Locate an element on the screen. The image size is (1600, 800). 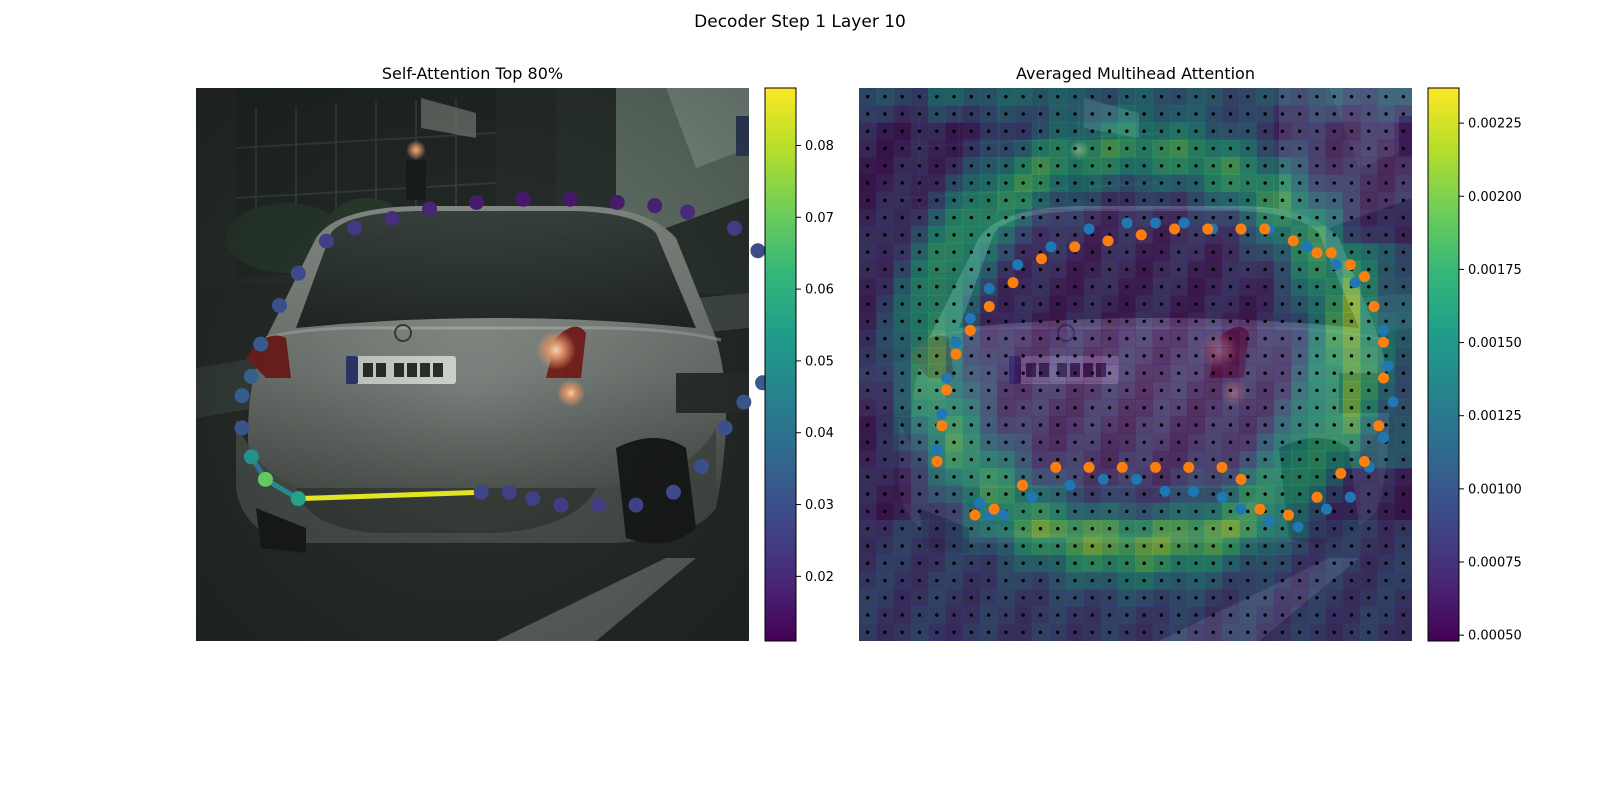
figure-title: Decoder Step 1 Layer 10 is located at coordinates (800, 22).